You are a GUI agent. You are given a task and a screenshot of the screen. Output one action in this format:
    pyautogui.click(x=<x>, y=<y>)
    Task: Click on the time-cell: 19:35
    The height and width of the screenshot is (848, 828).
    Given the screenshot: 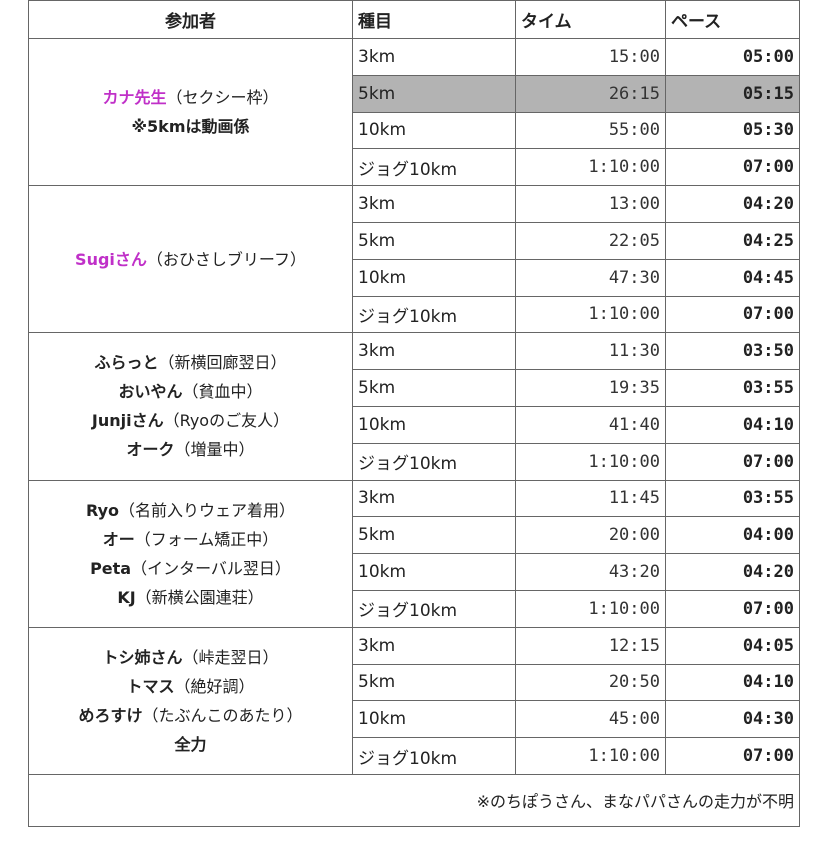 What is the action you would take?
    pyautogui.click(x=590, y=388)
    